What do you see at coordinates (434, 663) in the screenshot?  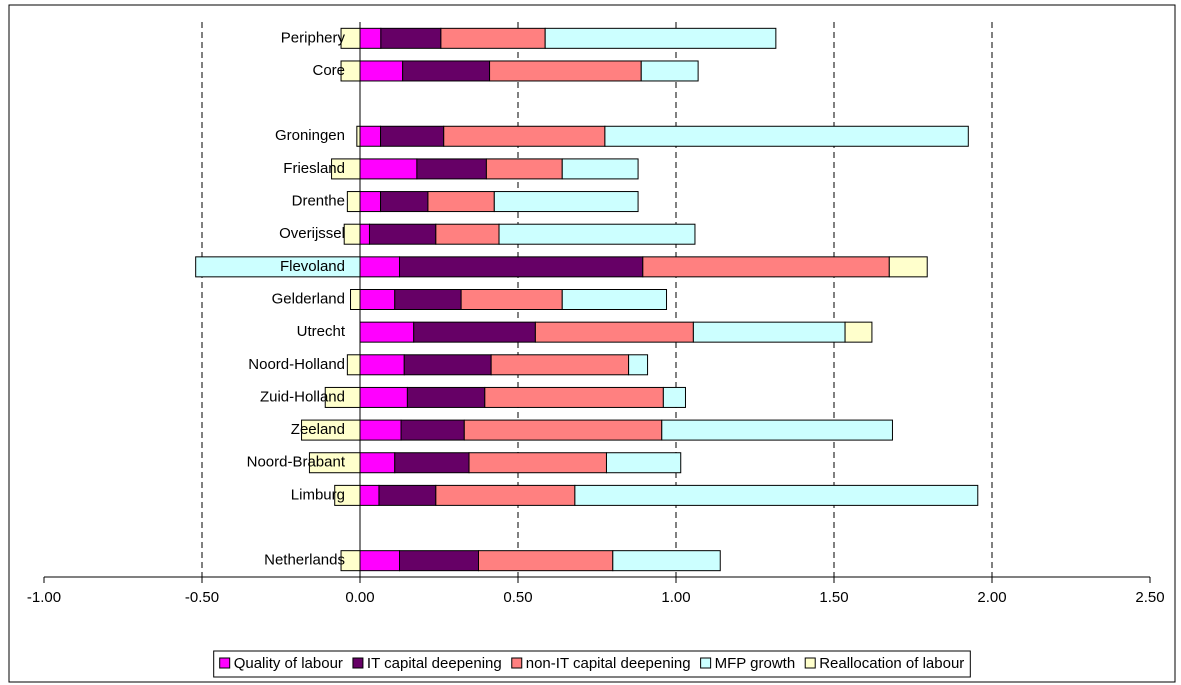 I see `legend-label: IT capital deepening` at bounding box center [434, 663].